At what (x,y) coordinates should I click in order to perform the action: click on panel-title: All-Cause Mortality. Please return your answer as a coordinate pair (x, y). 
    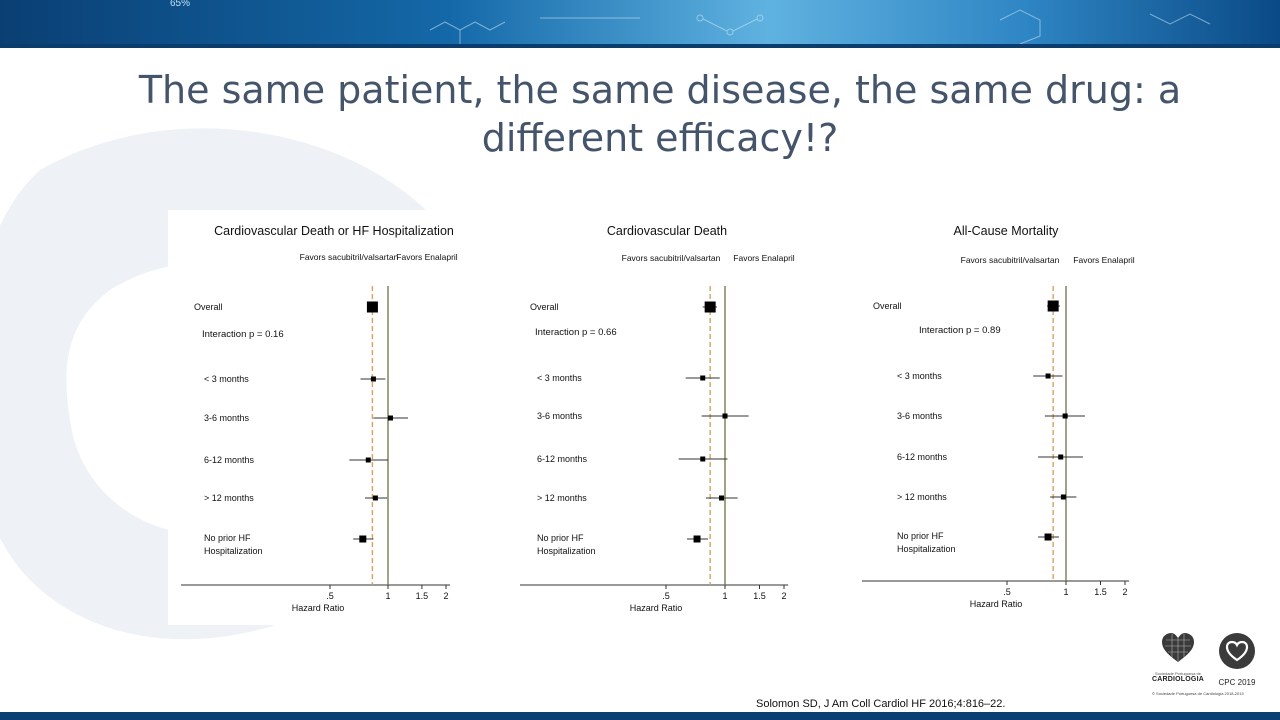
    Looking at the image, I should click on (1007, 231).